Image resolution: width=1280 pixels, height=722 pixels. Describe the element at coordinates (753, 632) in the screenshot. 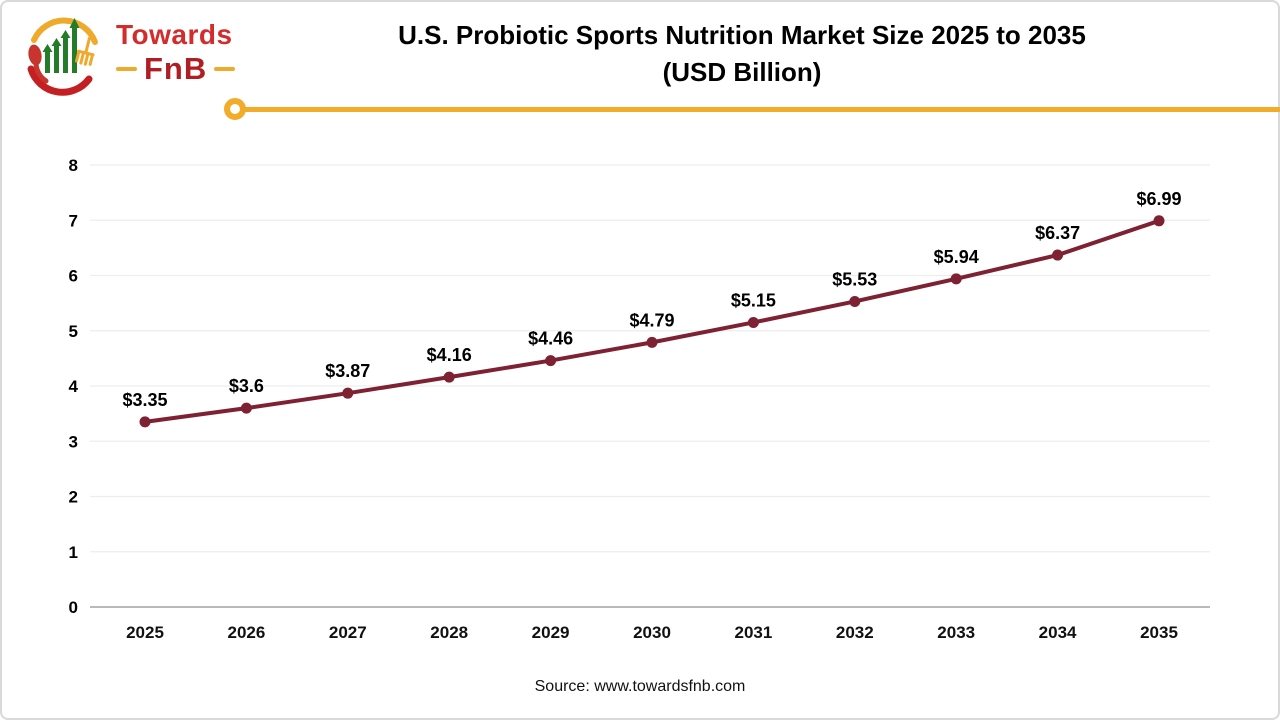

I see `x-axis-label-2031: 2031` at that location.